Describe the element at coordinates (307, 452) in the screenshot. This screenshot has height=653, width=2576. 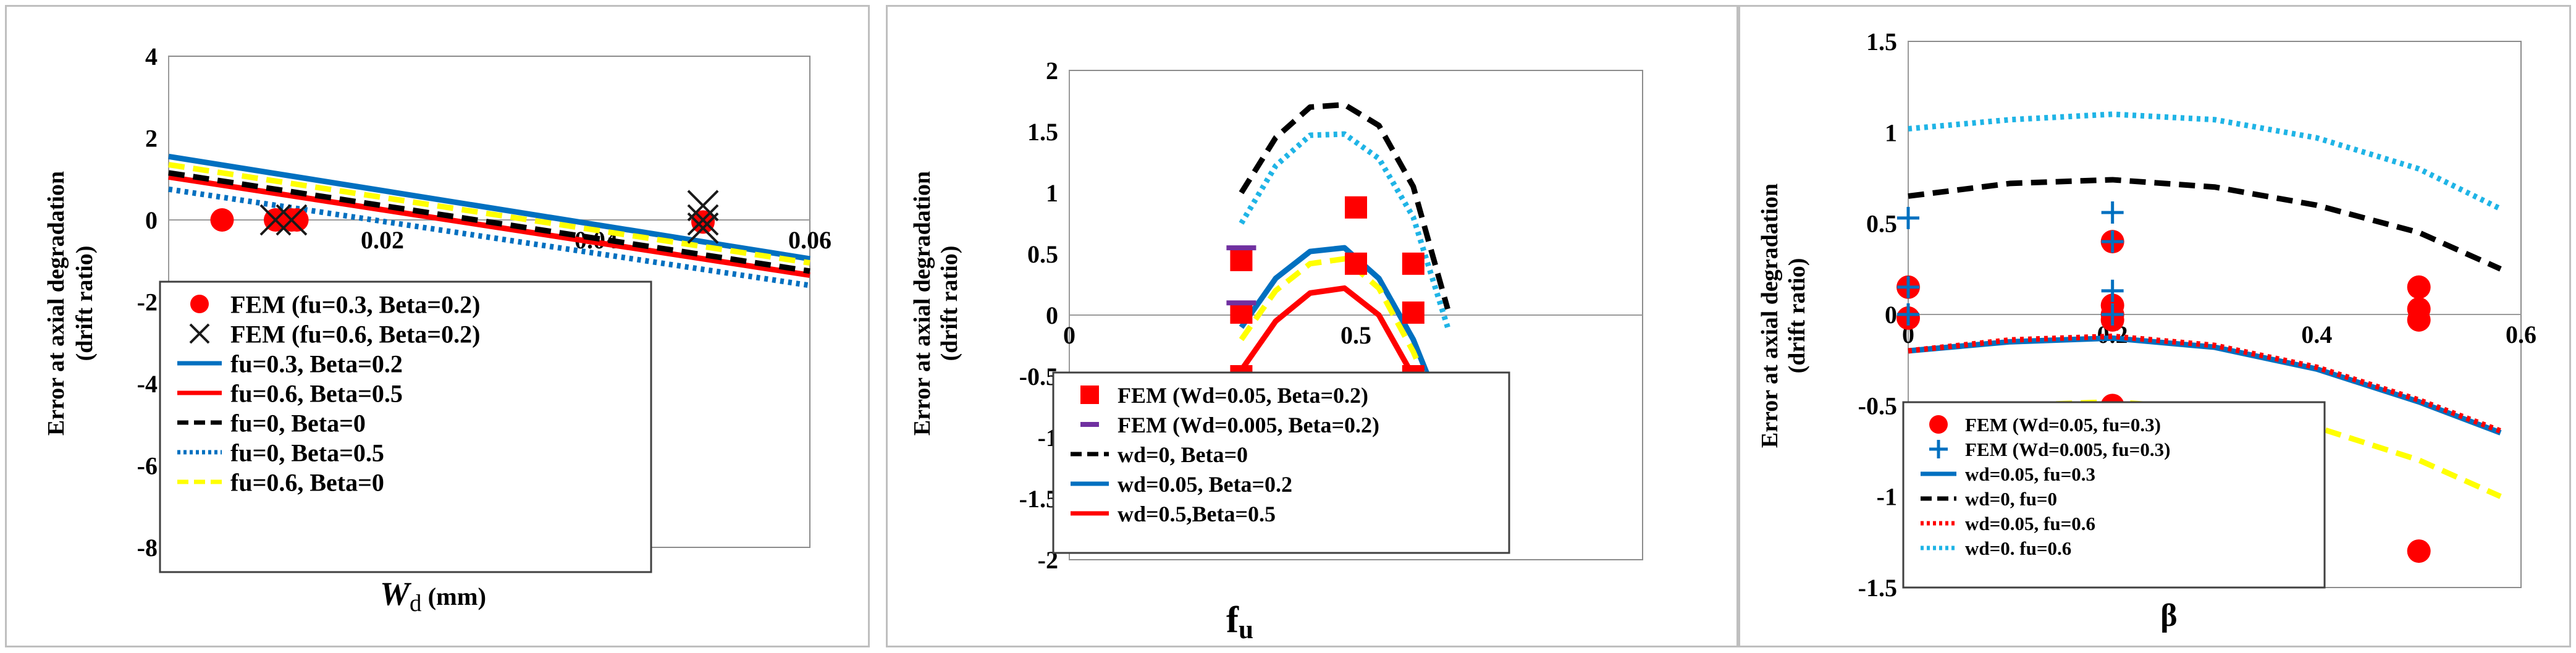
I see `legend-label-5: fu=0, Beta=0.5` at that location.